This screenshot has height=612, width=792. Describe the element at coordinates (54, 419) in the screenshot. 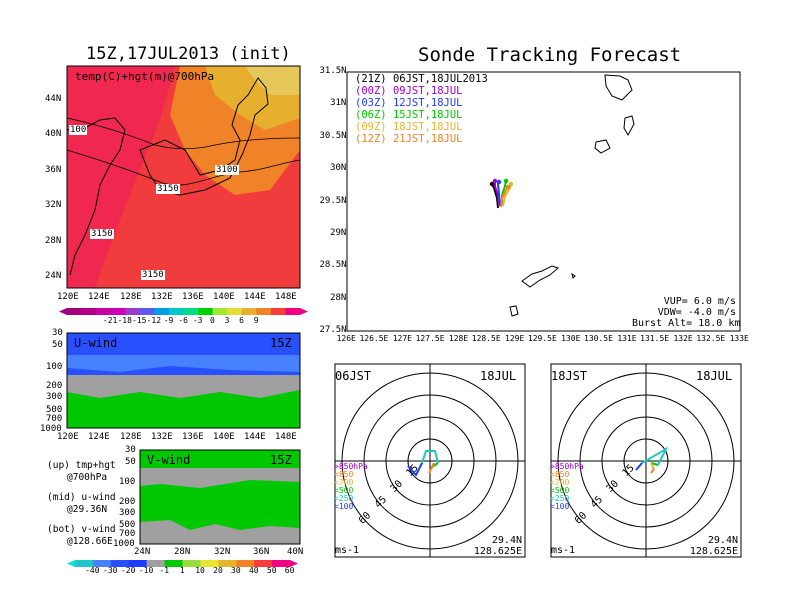

I see `uwind-p-tick: 700` at that location.